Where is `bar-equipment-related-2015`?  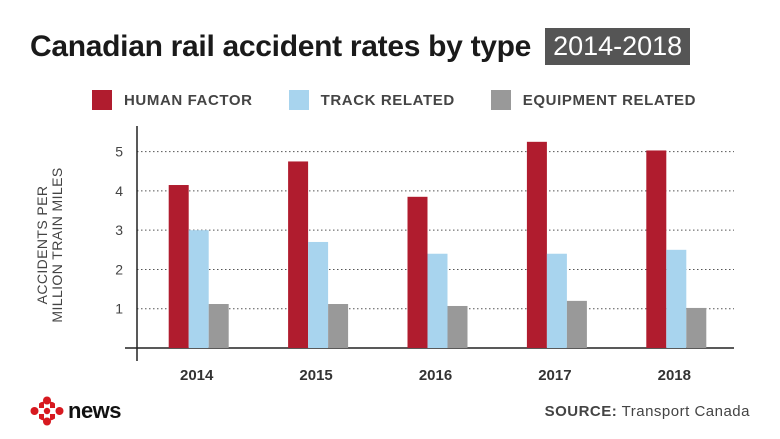 bar-equipment-related-2015 is located at coordinates (338, 326).